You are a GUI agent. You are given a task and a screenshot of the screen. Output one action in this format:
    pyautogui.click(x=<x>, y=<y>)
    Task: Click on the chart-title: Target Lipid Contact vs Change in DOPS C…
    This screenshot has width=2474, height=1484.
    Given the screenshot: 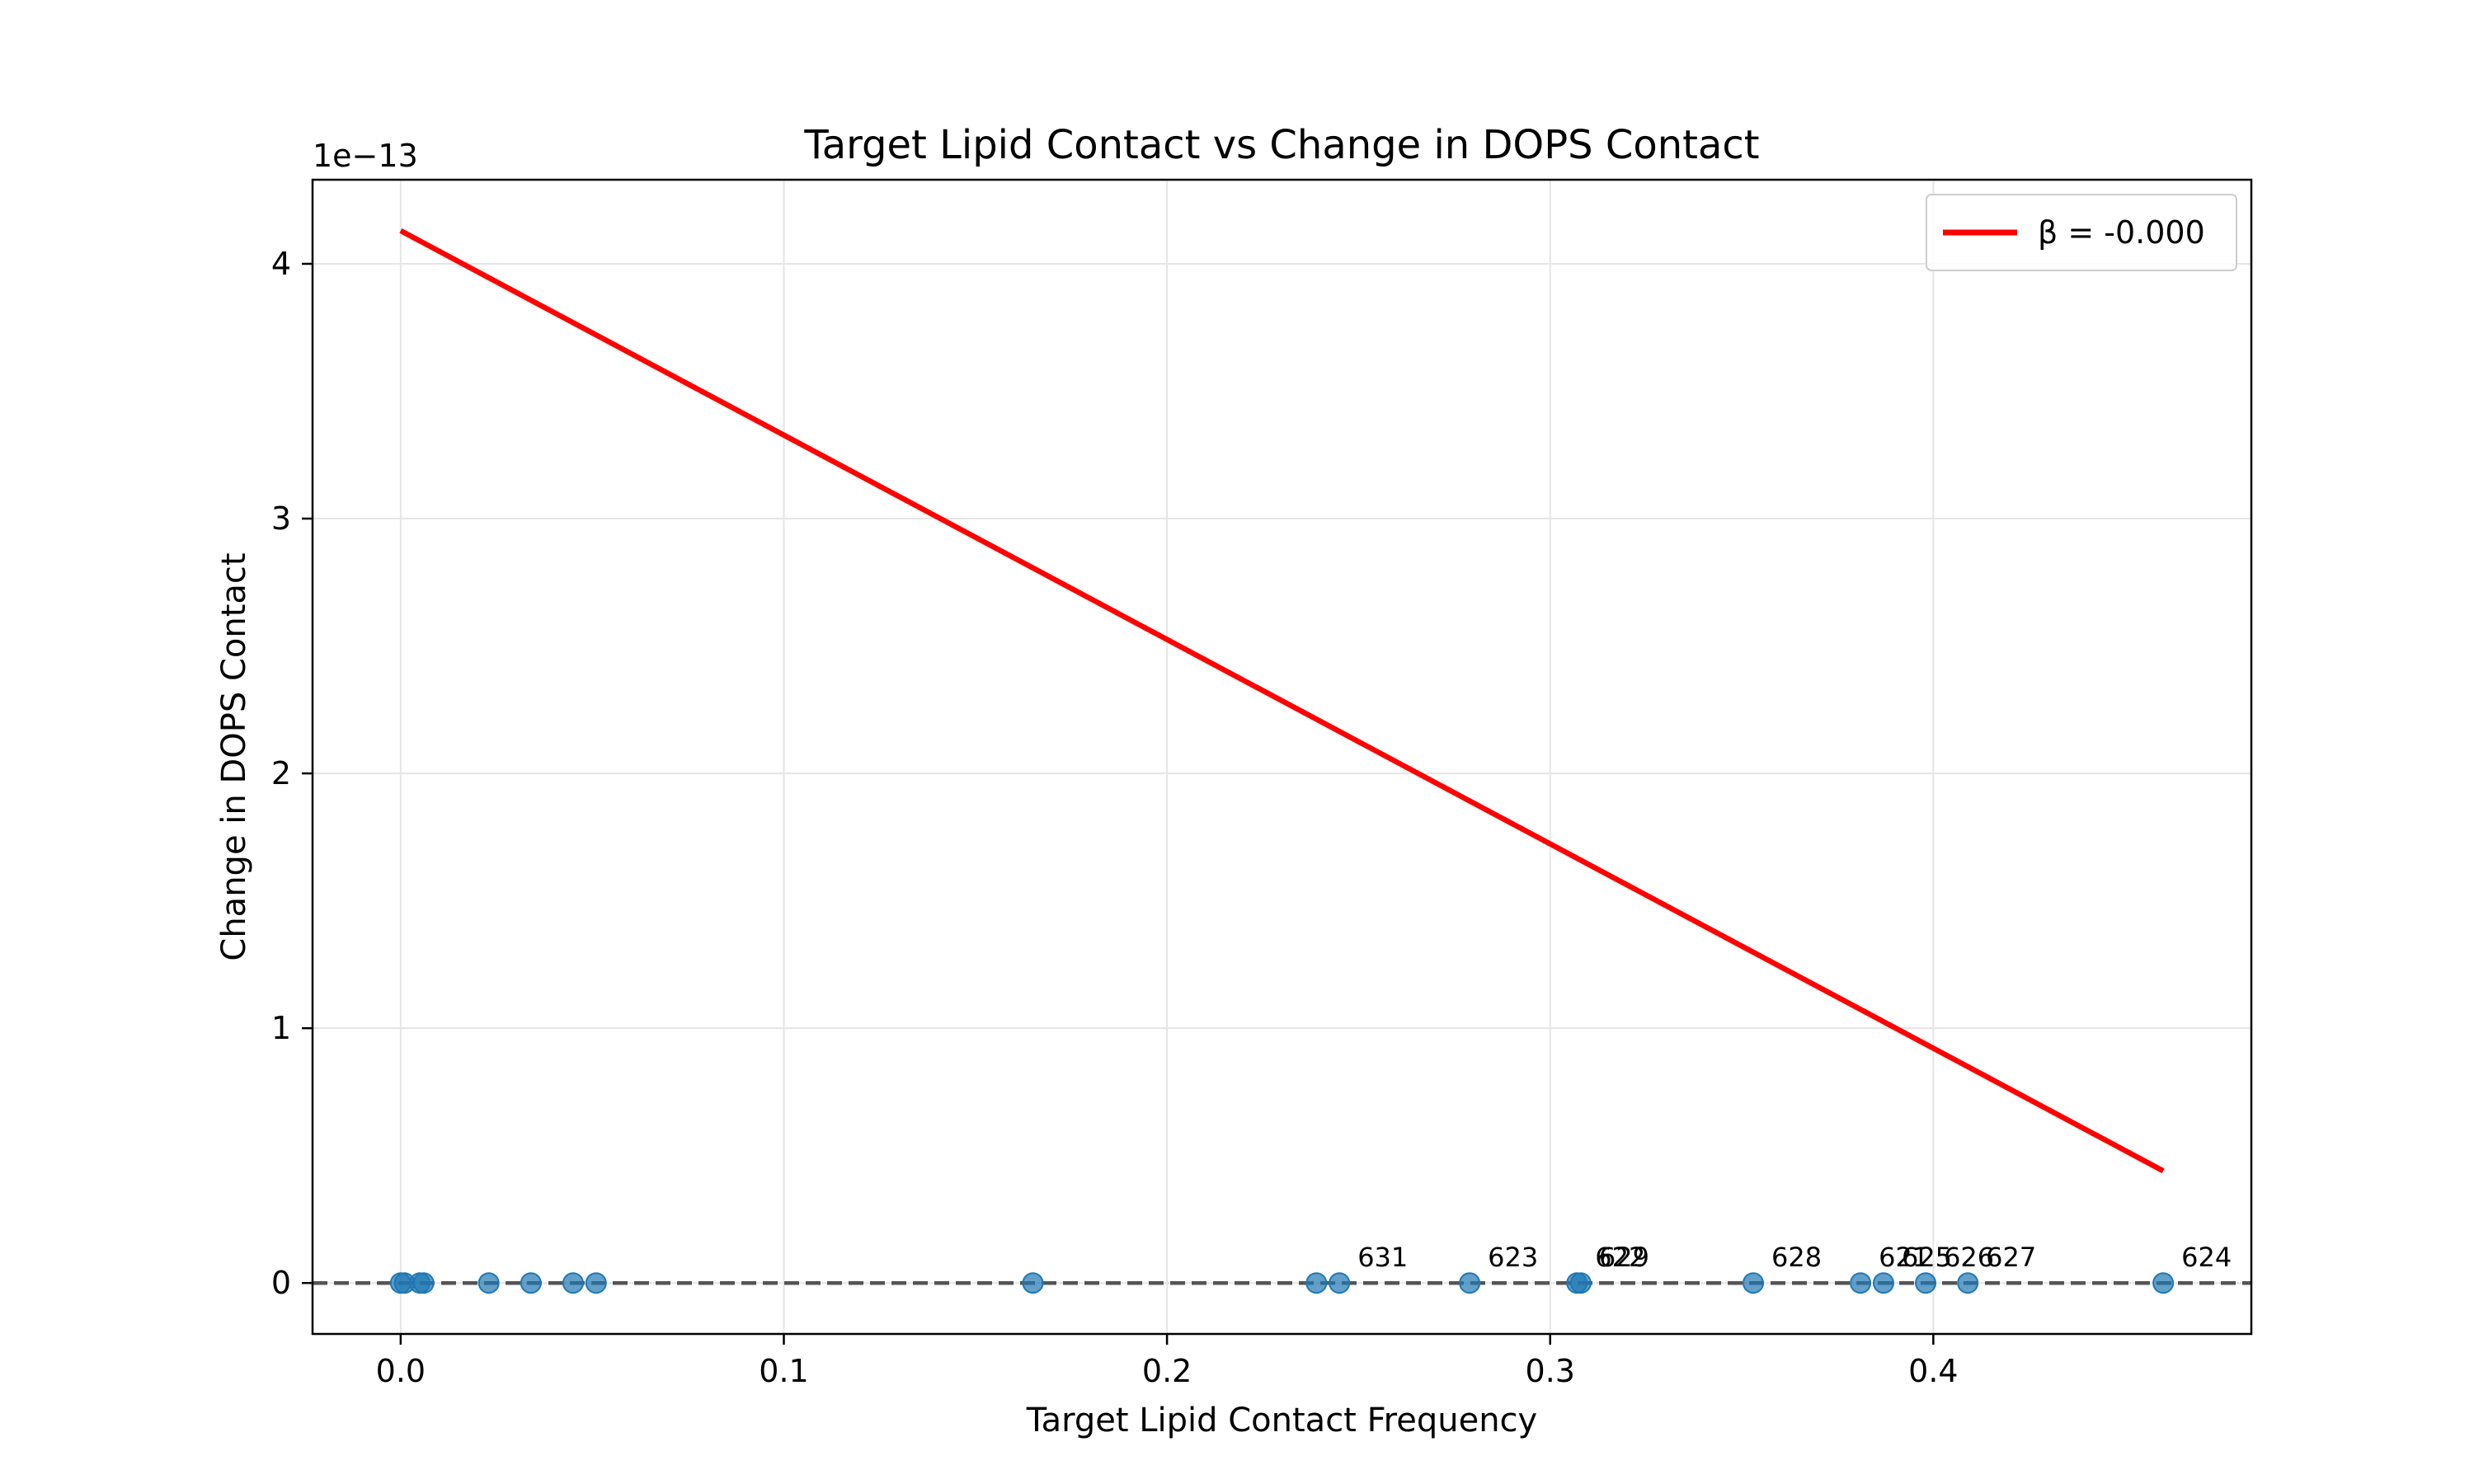 What is the action you would take?
    pyautogui.click(x=1281, y=145)
    